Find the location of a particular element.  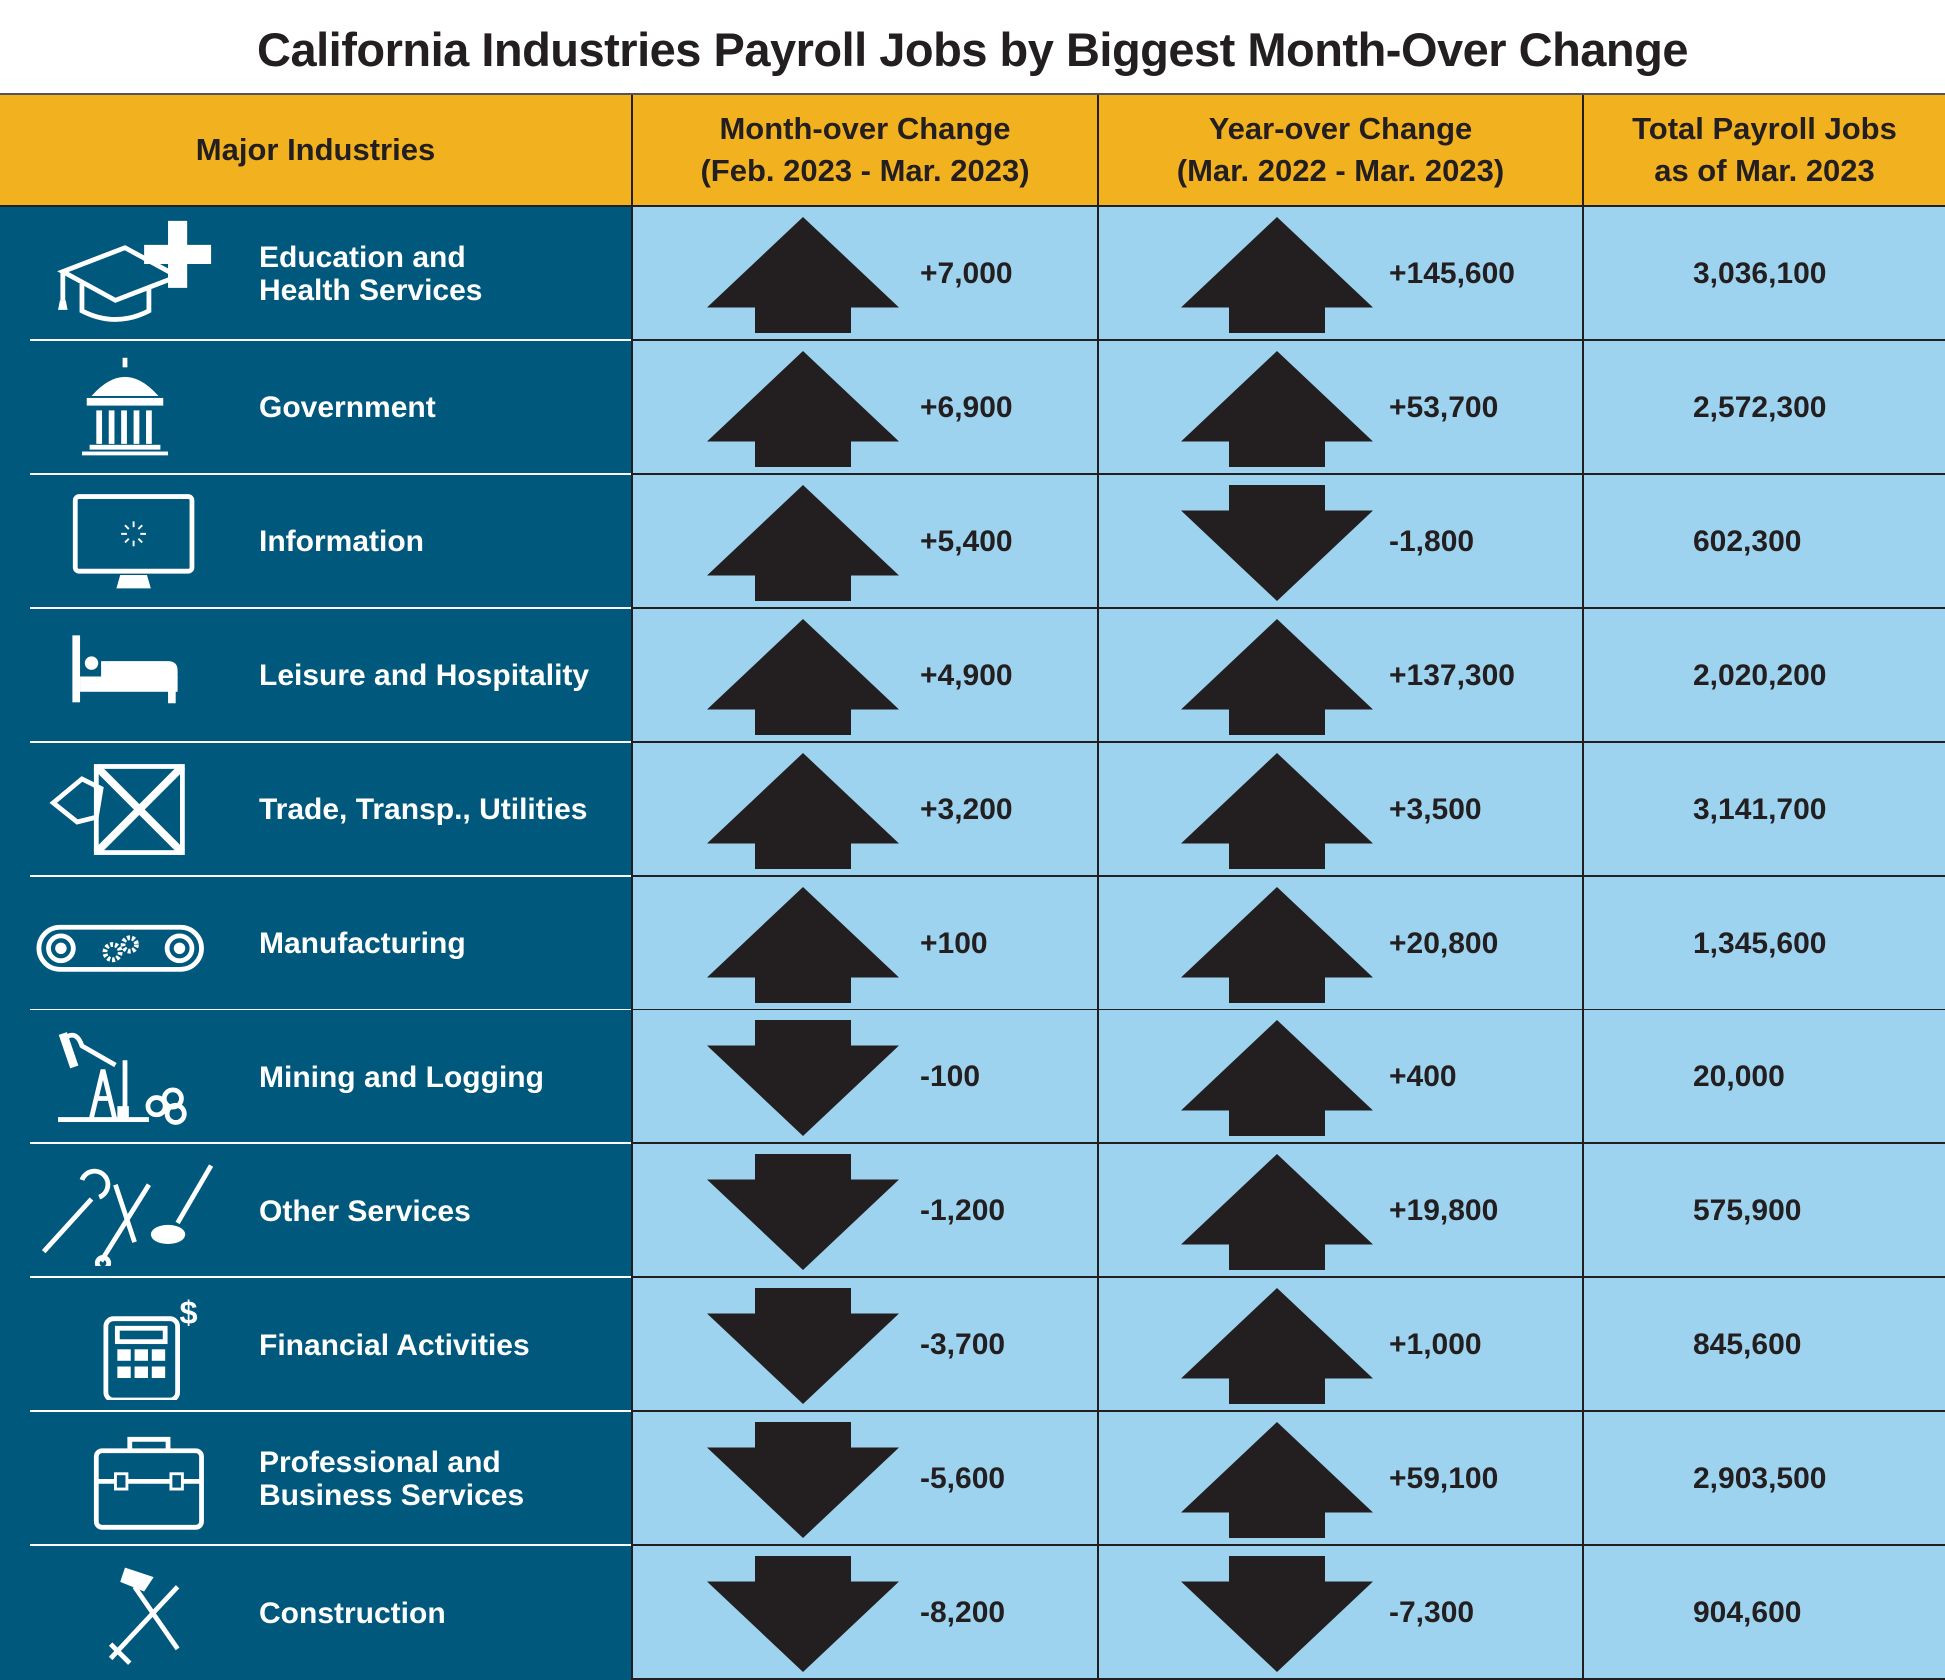

industry-name: Leisure and Hospitality is located at coordinates (424, 676).